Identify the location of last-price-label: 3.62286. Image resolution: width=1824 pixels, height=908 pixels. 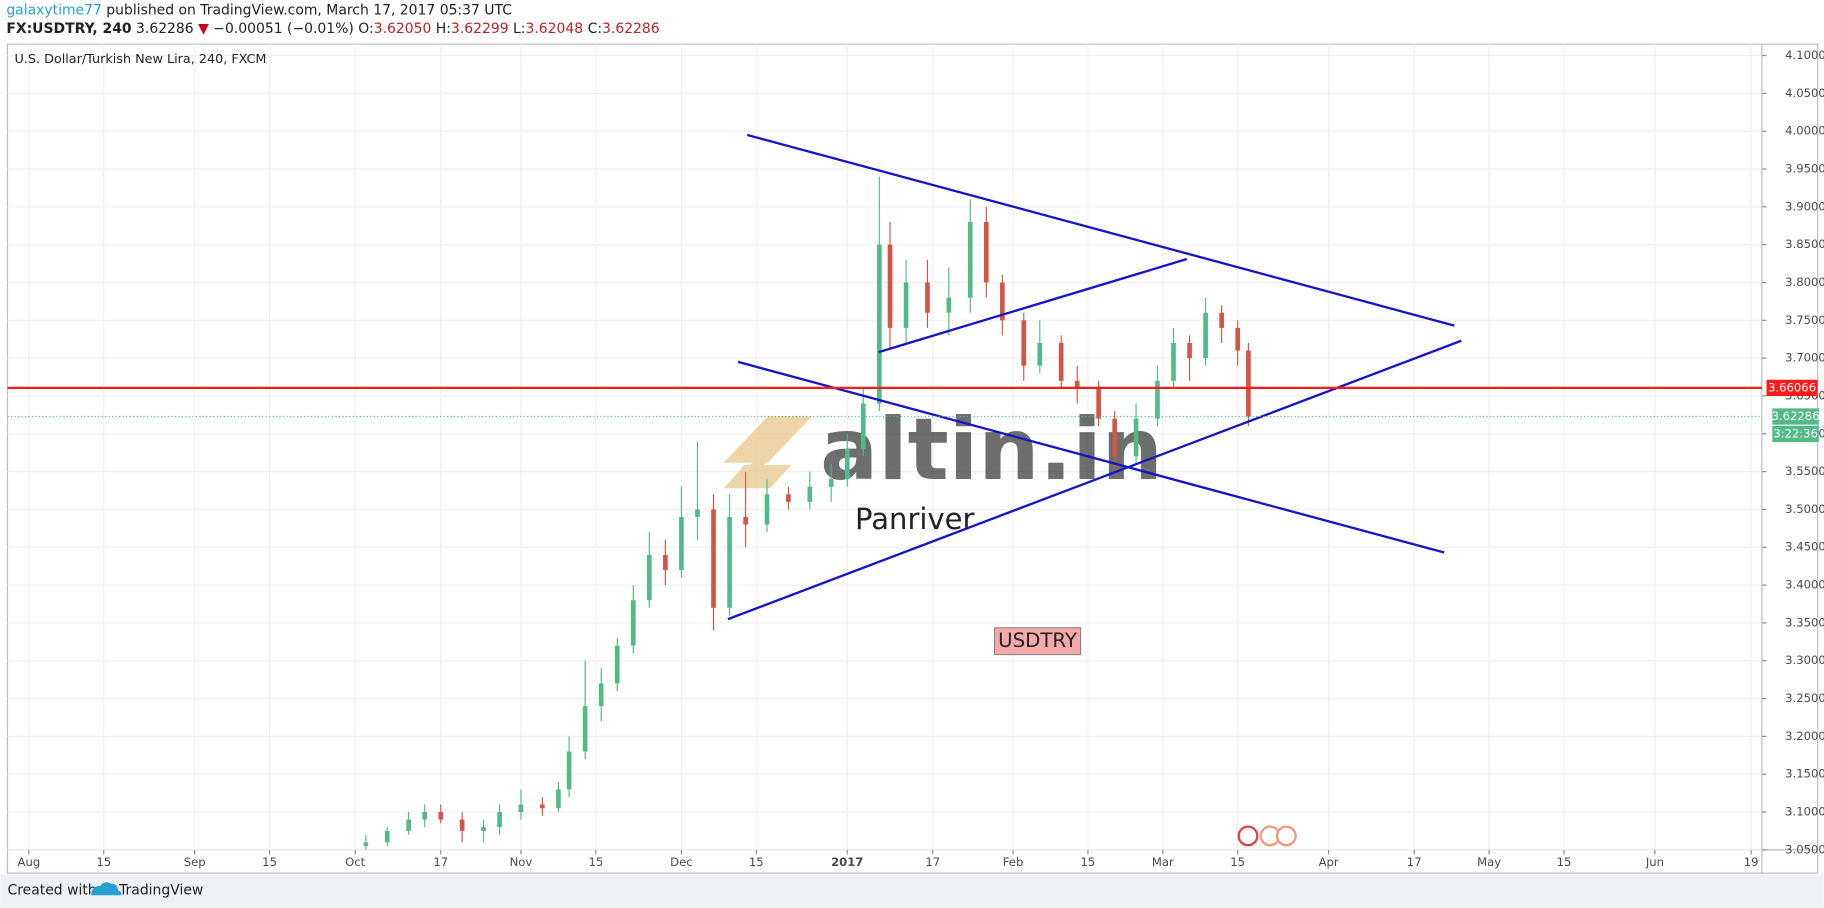
(1796, 416).